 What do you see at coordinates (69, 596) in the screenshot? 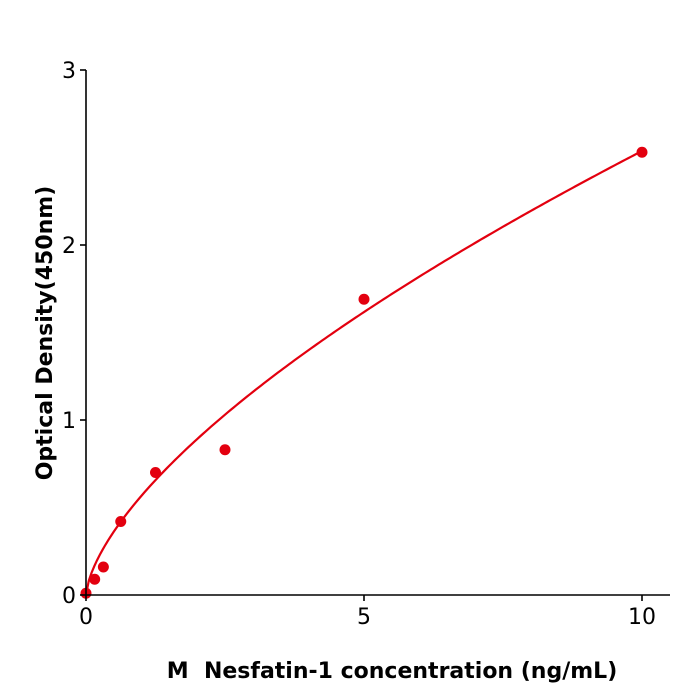
I see `y-tick-label: 0` at bounding box center [69, 596].